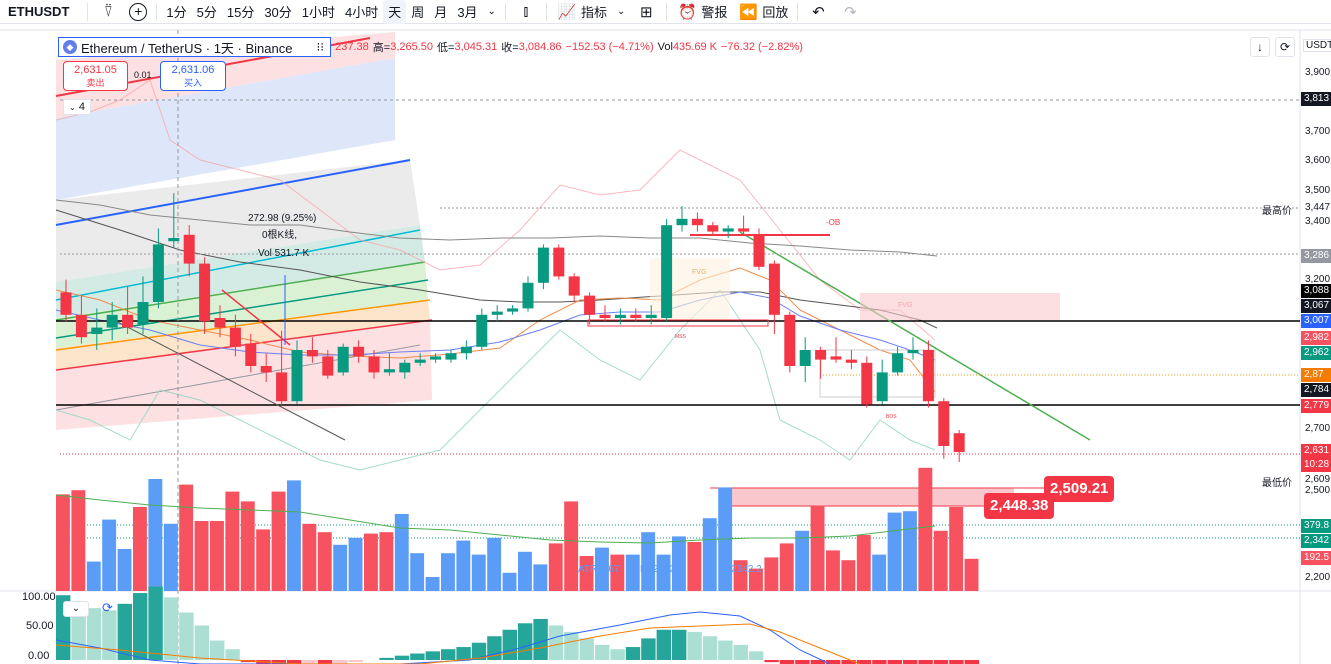 Image resolution: width=1331 pixels, height=664 pixels. Describe the element at coordinates (850, 12) in the screenshot. I see `redo-icon: ↷` at that location.